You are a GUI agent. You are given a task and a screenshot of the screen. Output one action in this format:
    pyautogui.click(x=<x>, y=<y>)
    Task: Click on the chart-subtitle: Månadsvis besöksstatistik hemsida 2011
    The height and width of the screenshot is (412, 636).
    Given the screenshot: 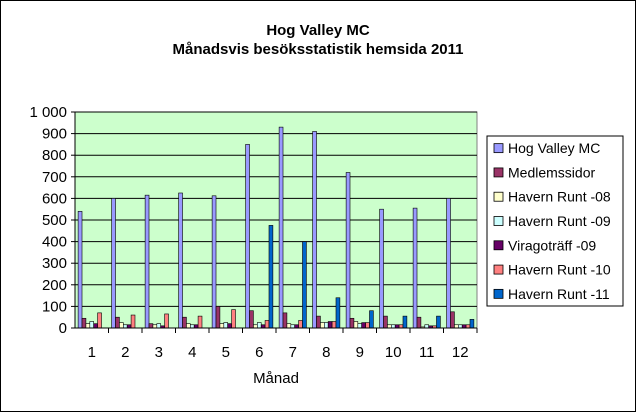 What is the action you would take?
    pyautogui.click(x=318, y=49)
    